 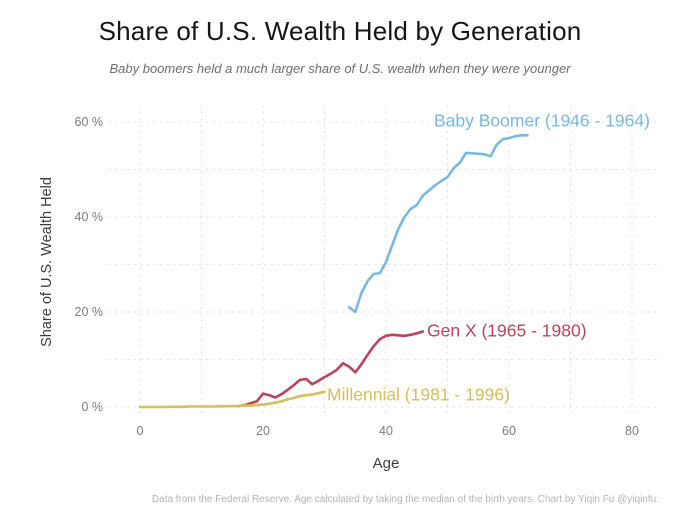 What do you see at coordinates (386, 463) in the screenshot?
I see `x-axis-title: Age` at bounding box center [386, 463].